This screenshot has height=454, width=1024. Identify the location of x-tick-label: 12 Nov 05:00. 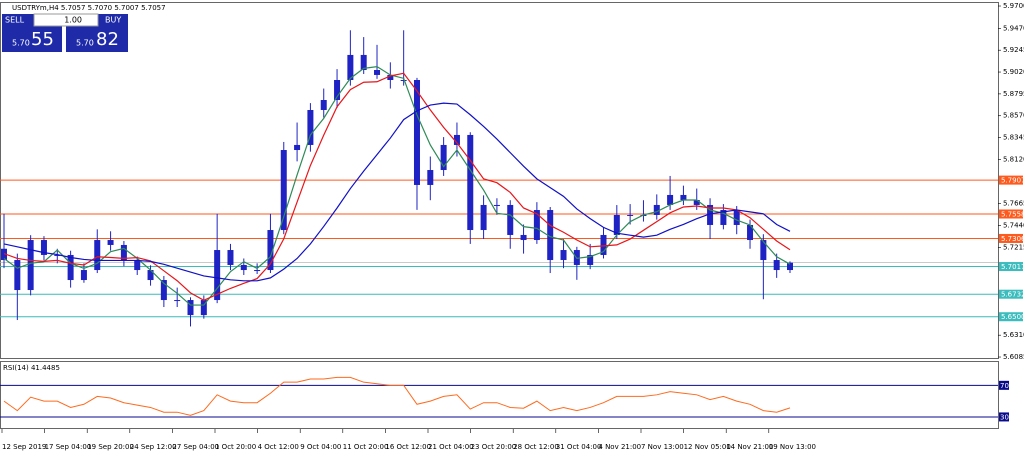
(707, 447).